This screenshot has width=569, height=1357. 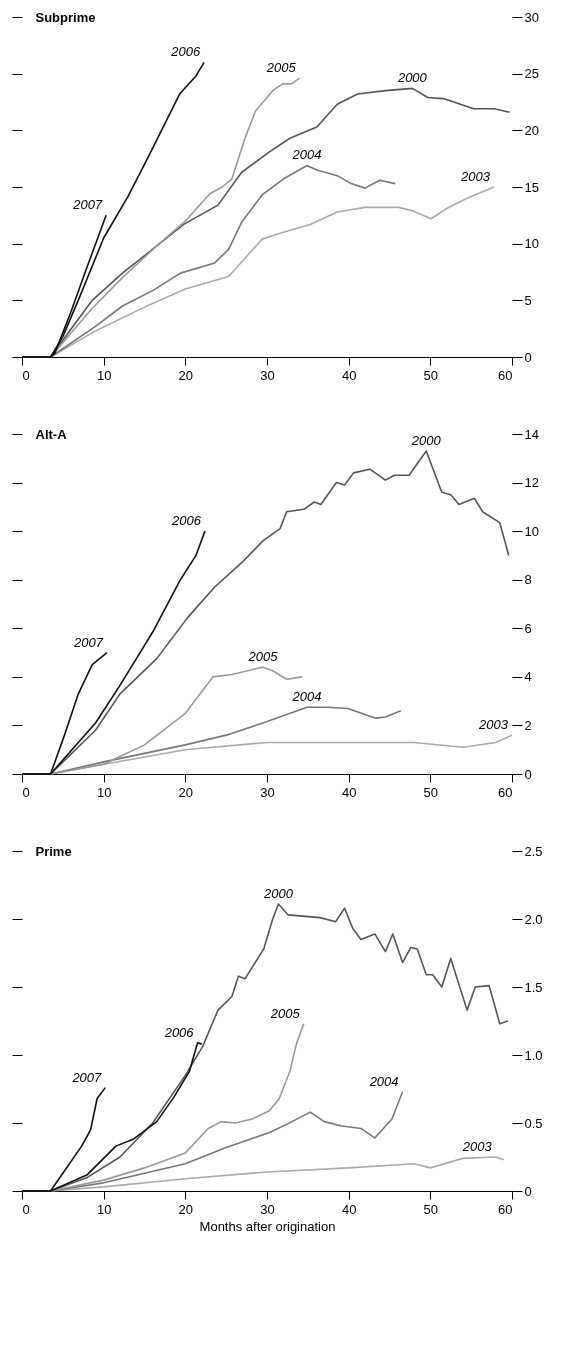 What do you see at coordinates (53, 851) in the screenshot?
I see `chart-title: Prime` at bounding box center [53, 851].